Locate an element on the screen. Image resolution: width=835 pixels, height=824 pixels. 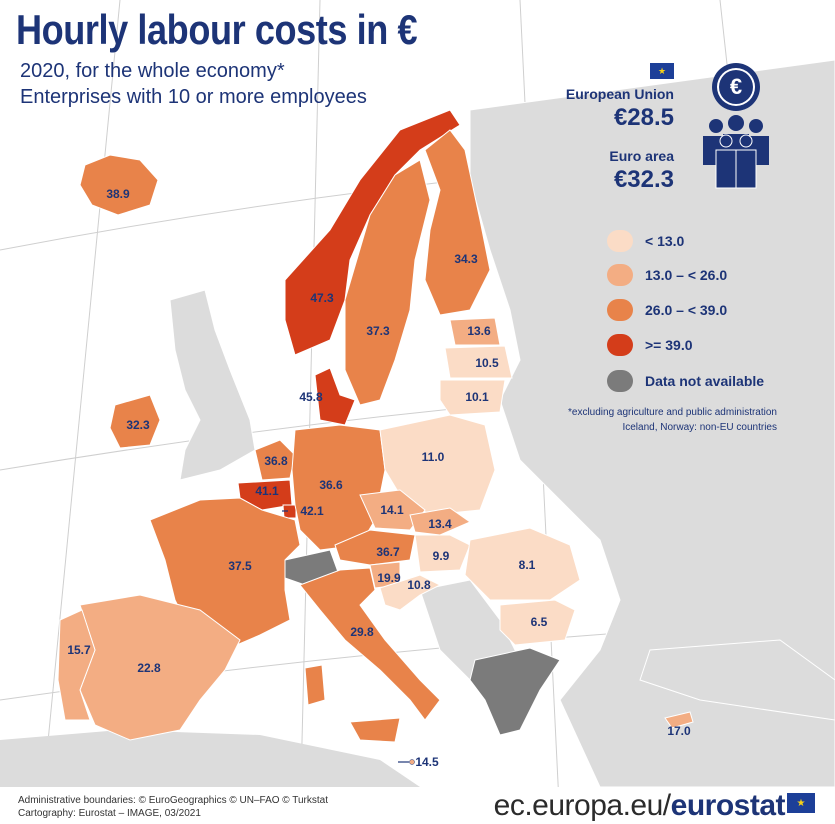
country-latvia is located at coordinates (478, 362).